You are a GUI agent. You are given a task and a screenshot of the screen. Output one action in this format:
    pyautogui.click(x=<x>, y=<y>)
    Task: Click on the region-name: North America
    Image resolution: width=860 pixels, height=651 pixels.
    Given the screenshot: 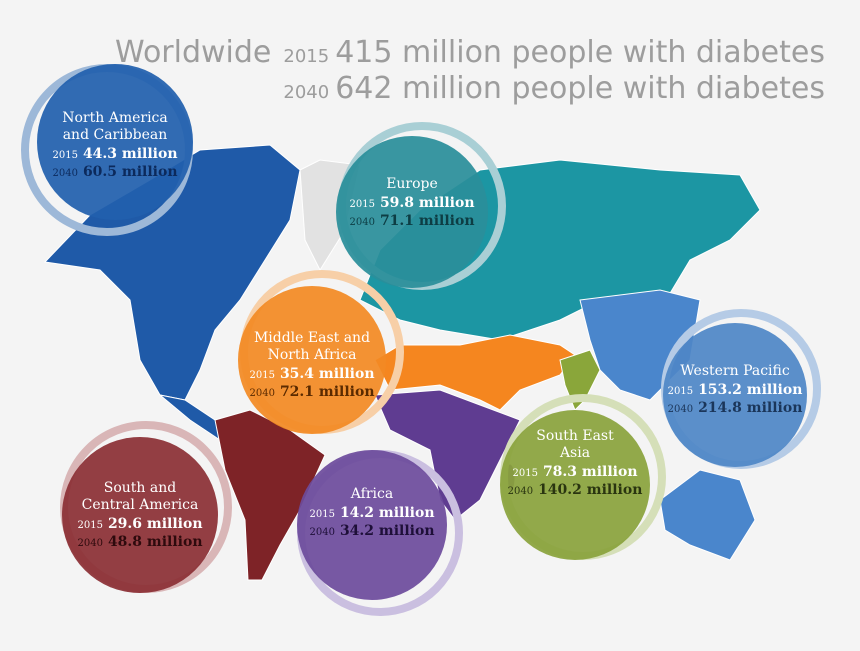 What is the action you would take?
    pyautogui.click(x=115, y=118)
    